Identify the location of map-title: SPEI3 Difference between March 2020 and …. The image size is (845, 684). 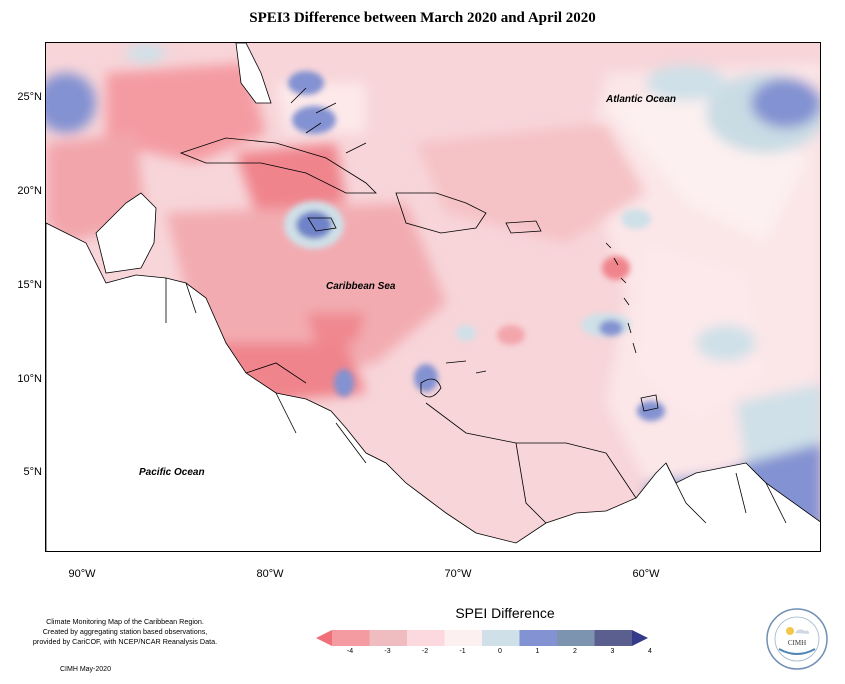
(422, 18).